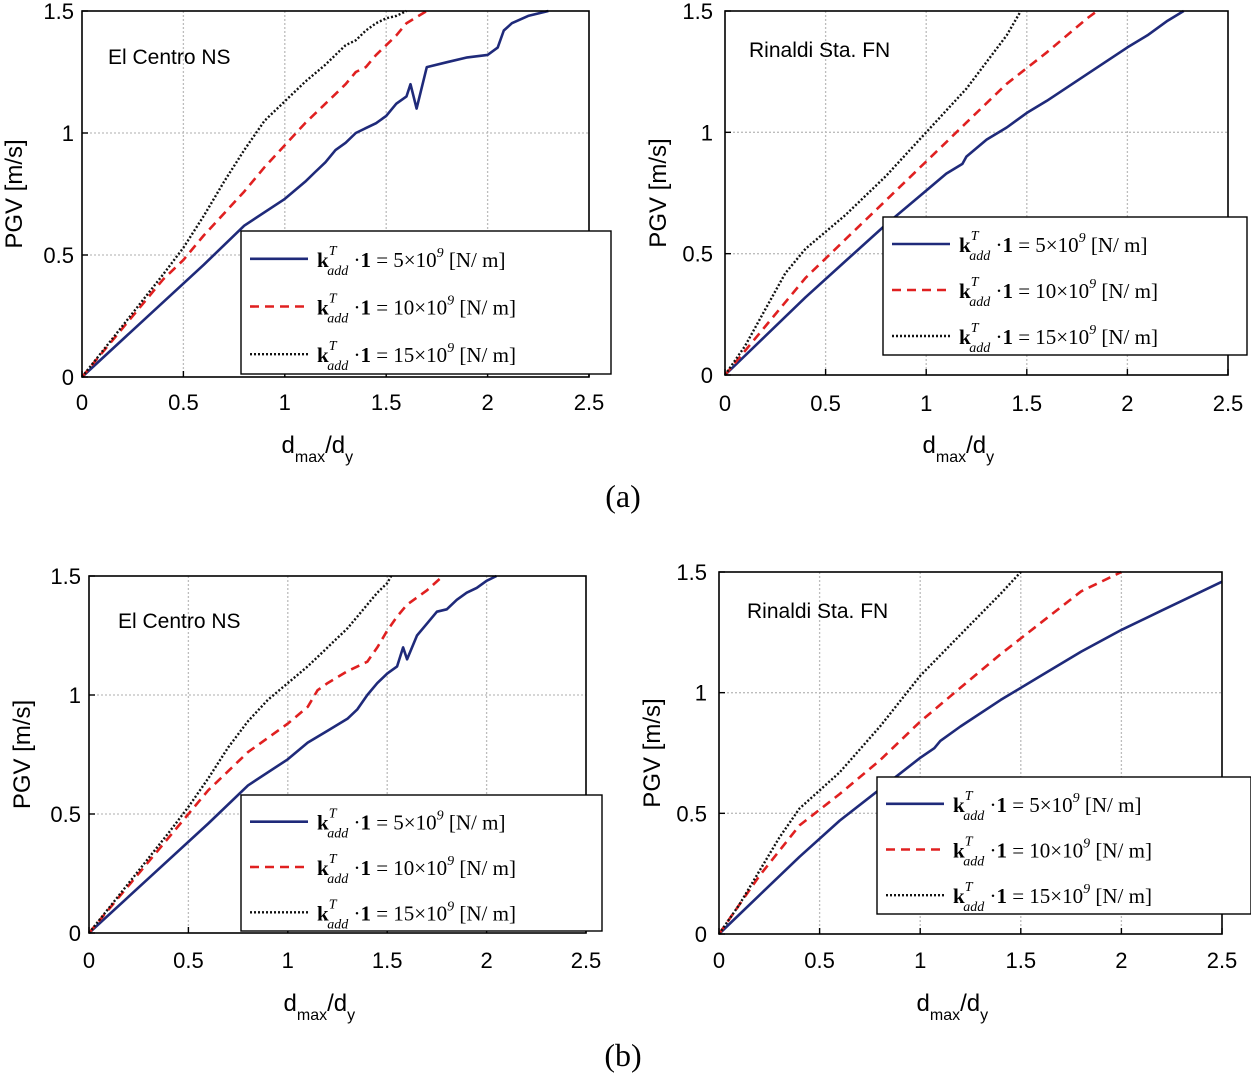  What do you see at coordinates (623, 496) in the screenshot?
I see `caption-a: (a)` at bounding box center [623, 496].